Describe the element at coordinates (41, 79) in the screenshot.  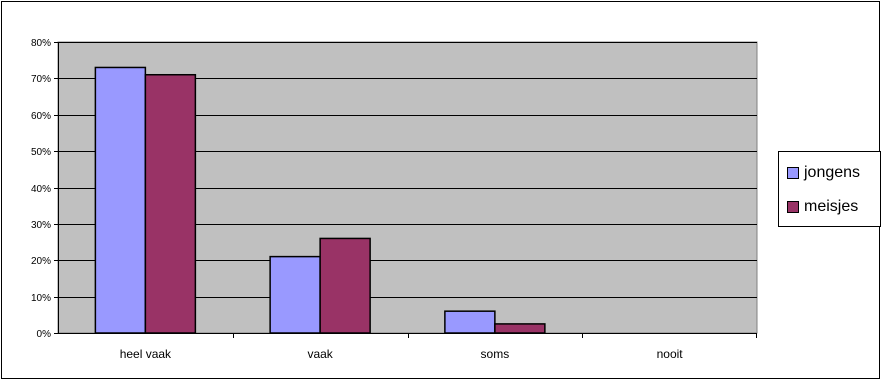
I see `y-tick-label-7: 70%` at that location.